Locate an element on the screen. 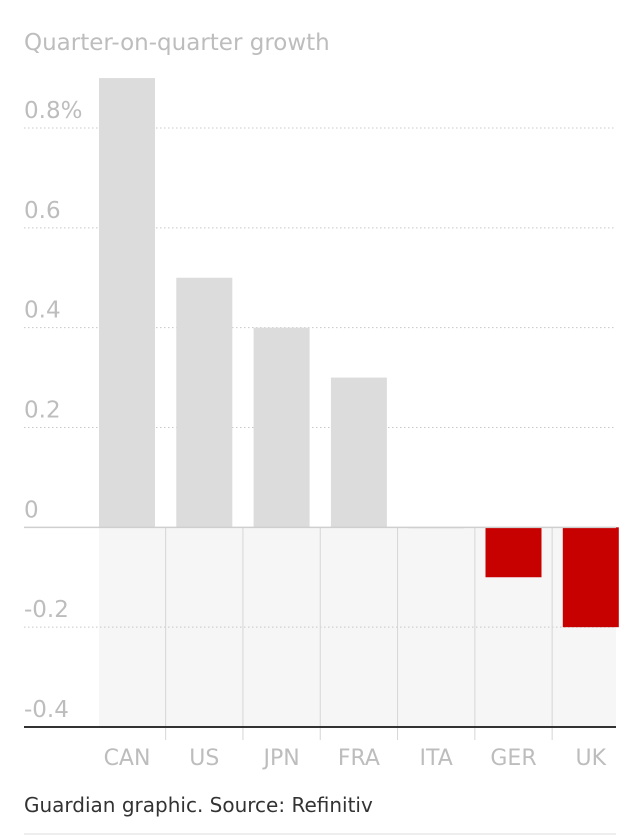  chart-subtitle: Quarter-on-quarter growth is located at coordinates (177, 43).